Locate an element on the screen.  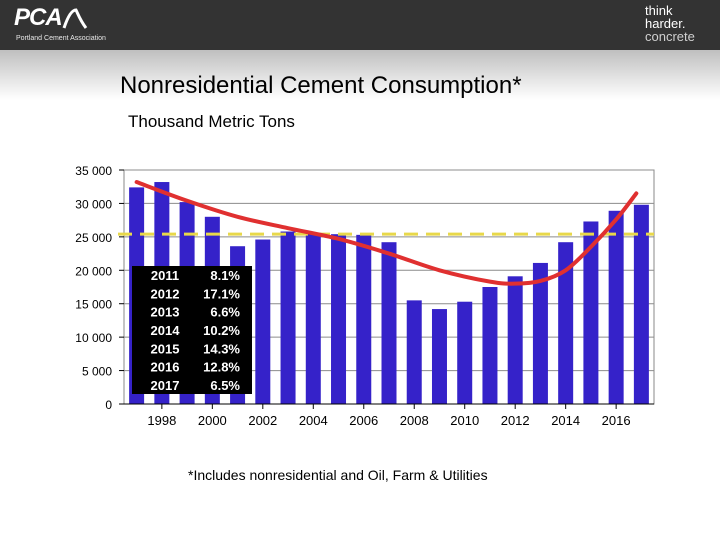
x-tick-label: 2010 is located at coordinates (464, 420).